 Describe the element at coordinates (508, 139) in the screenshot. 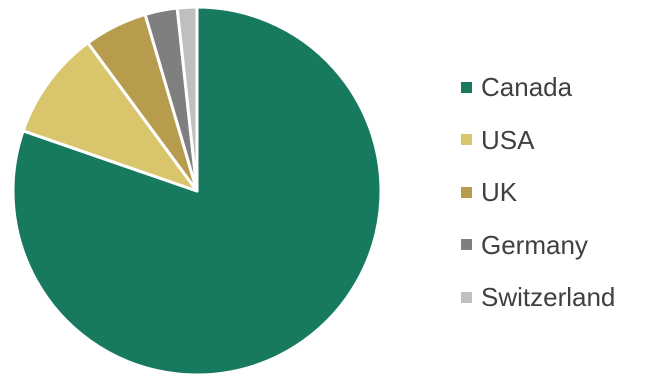

I see `legend-label-usa: USA` at that location.